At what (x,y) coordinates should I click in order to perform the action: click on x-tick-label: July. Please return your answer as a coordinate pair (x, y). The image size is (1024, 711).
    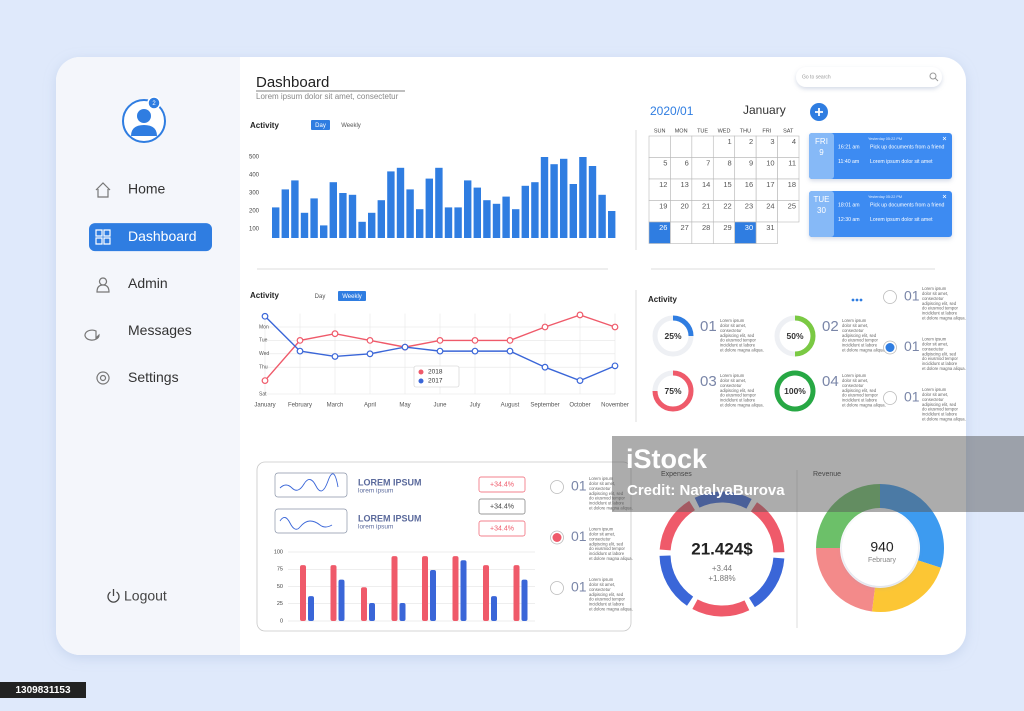
    Looking at the image, I should click on (475, 406).